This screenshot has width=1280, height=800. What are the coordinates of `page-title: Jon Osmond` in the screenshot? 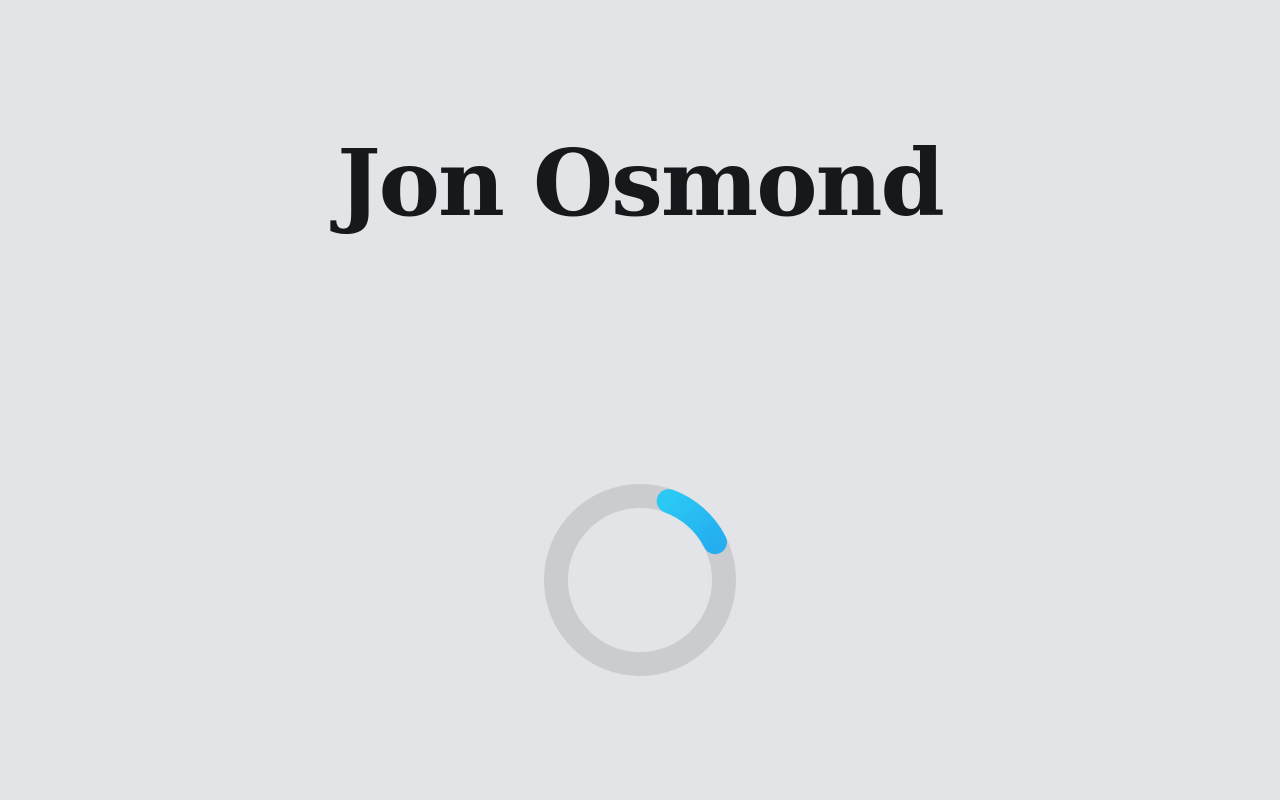 It's located at (641, 183).